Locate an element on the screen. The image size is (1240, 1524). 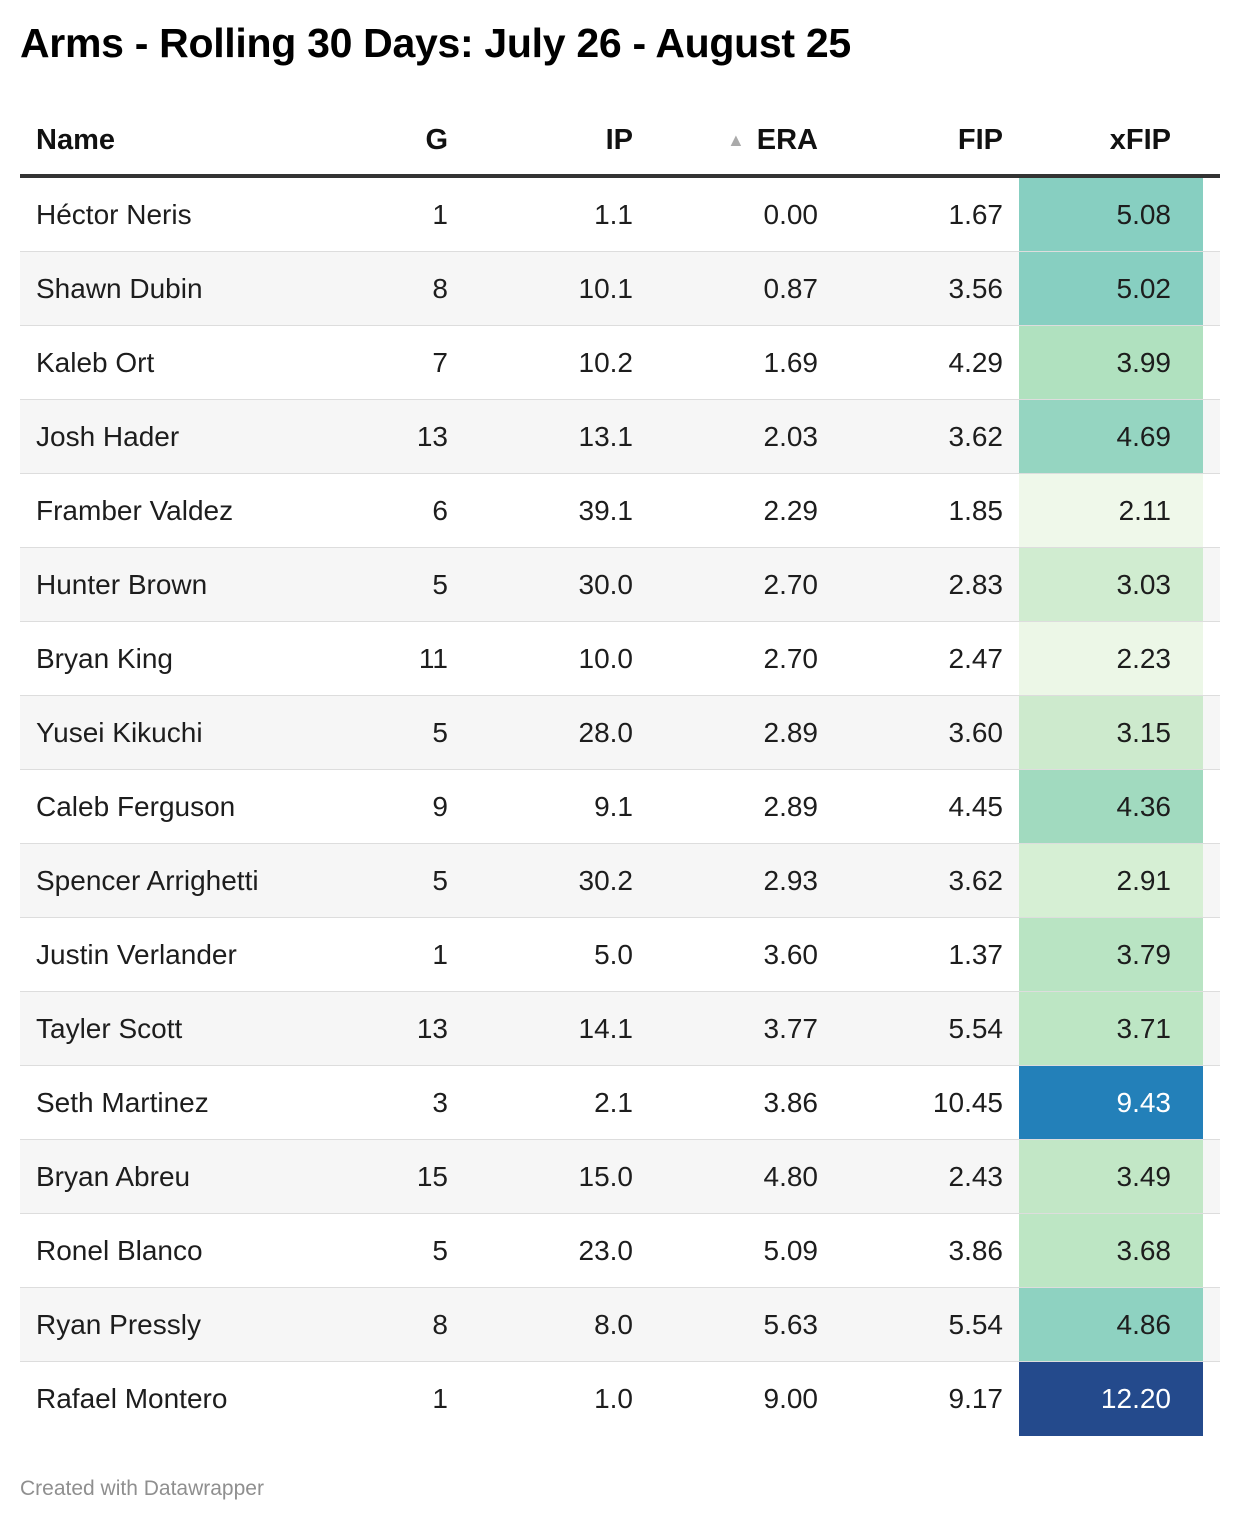
cell-xfip: 3.68 is located at coordinates (1111, 1250).